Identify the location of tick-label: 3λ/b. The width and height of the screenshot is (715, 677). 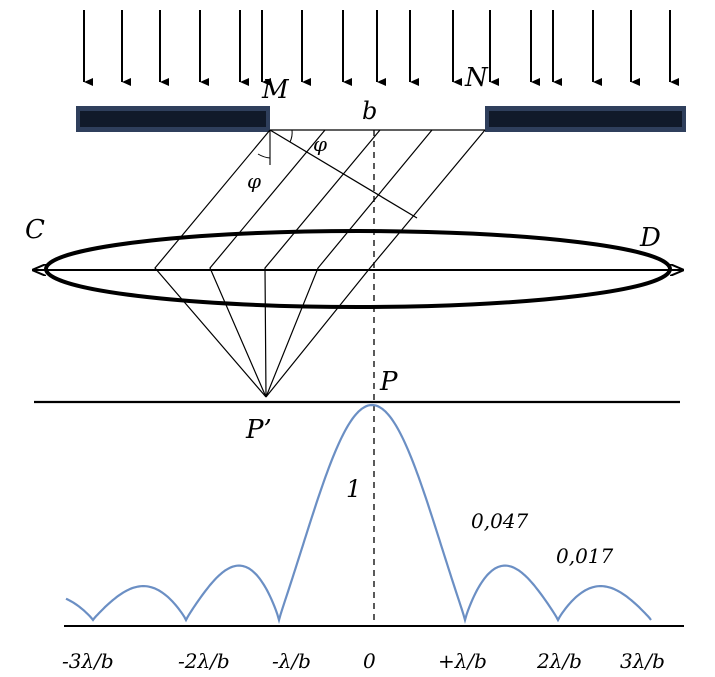
(642, 661).